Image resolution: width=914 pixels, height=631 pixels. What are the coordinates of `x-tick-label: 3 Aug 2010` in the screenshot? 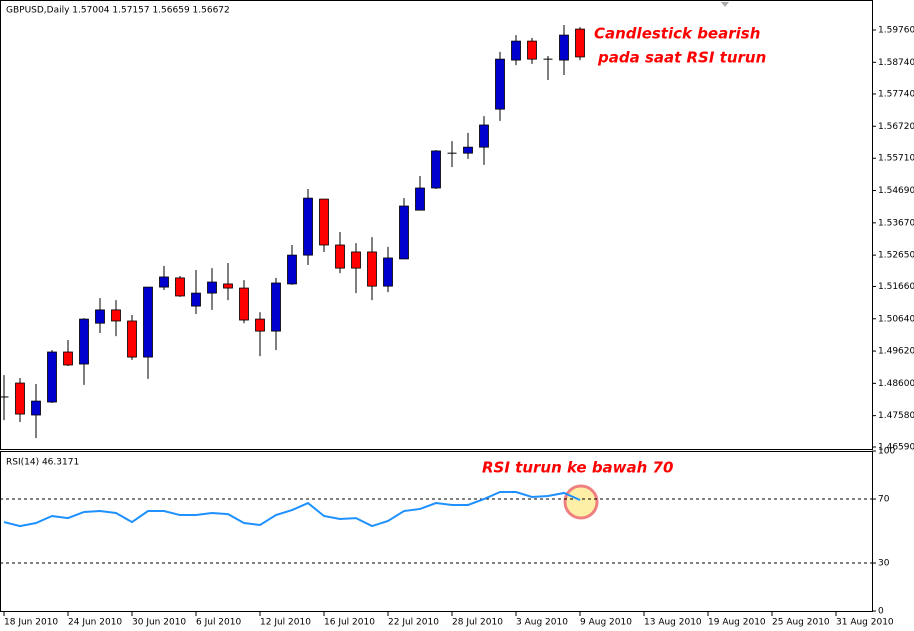 It's located at (542, 623).